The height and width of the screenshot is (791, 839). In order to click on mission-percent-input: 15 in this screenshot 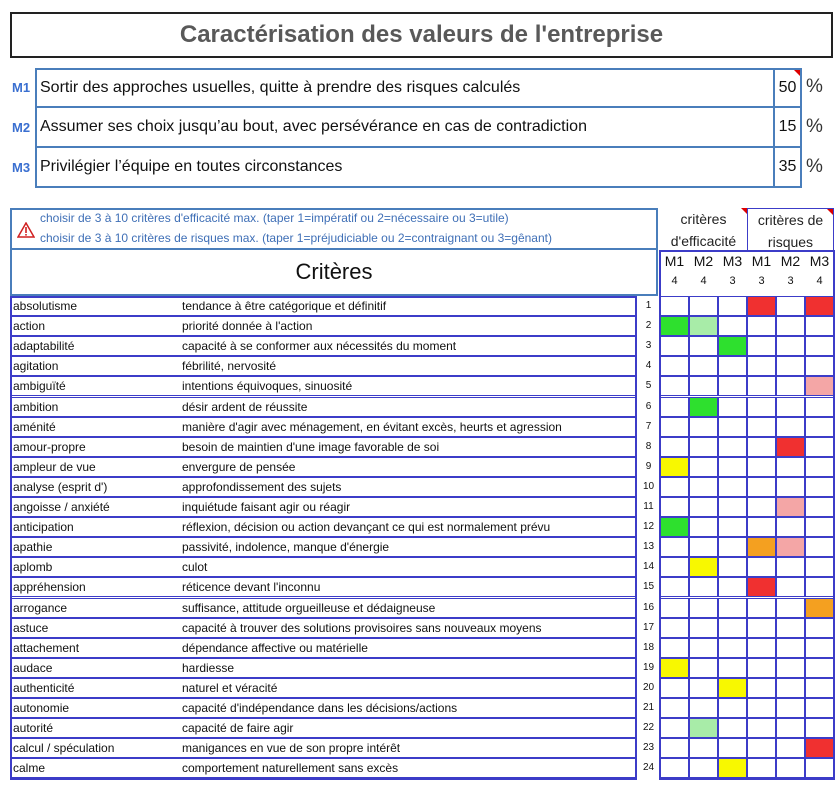, I will do `click(788, 128)`.